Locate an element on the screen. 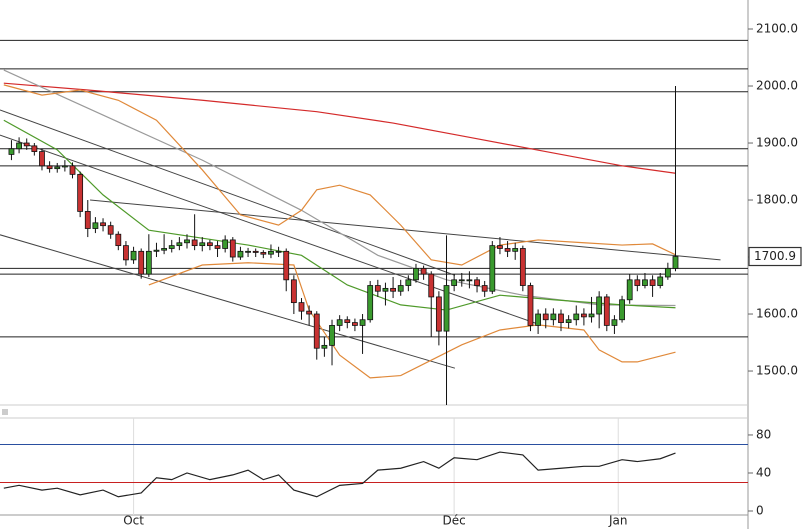 This screenshot has width=811, height=529. last-price-label: 1700.9 is located at coordinates (775, 256).